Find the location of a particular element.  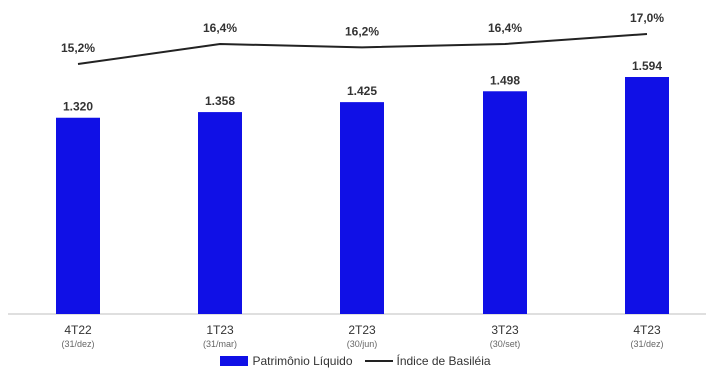

bar-3t23 is located at coordinates (505, 202).